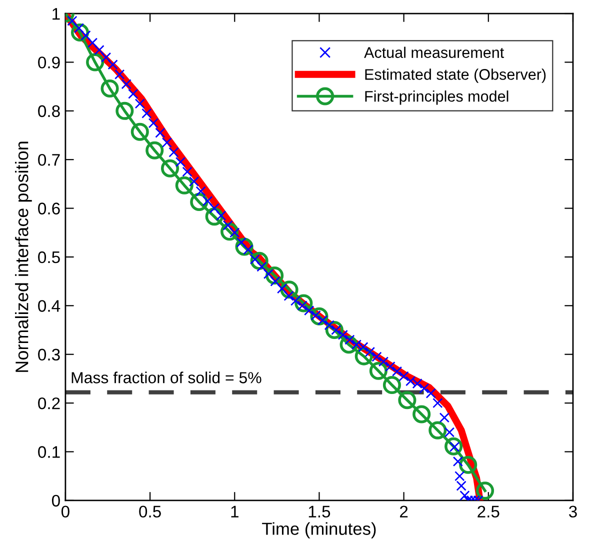  Describe the element at coordinates (49, 306) in the screenshot. I see `y-tick-label: 0.4` at that location.